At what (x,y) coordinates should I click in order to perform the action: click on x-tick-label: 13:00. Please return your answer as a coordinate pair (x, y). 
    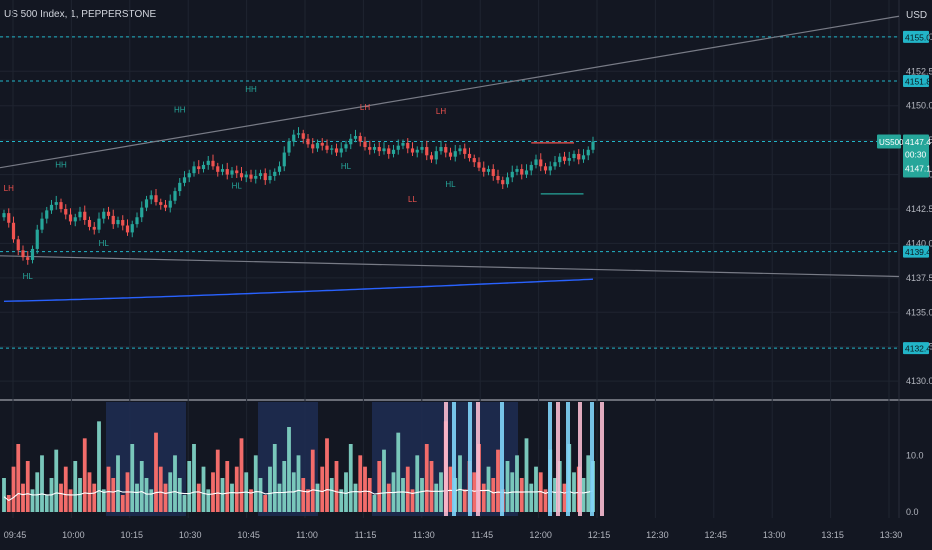
    Looking at the image, I should click on (774, 535).